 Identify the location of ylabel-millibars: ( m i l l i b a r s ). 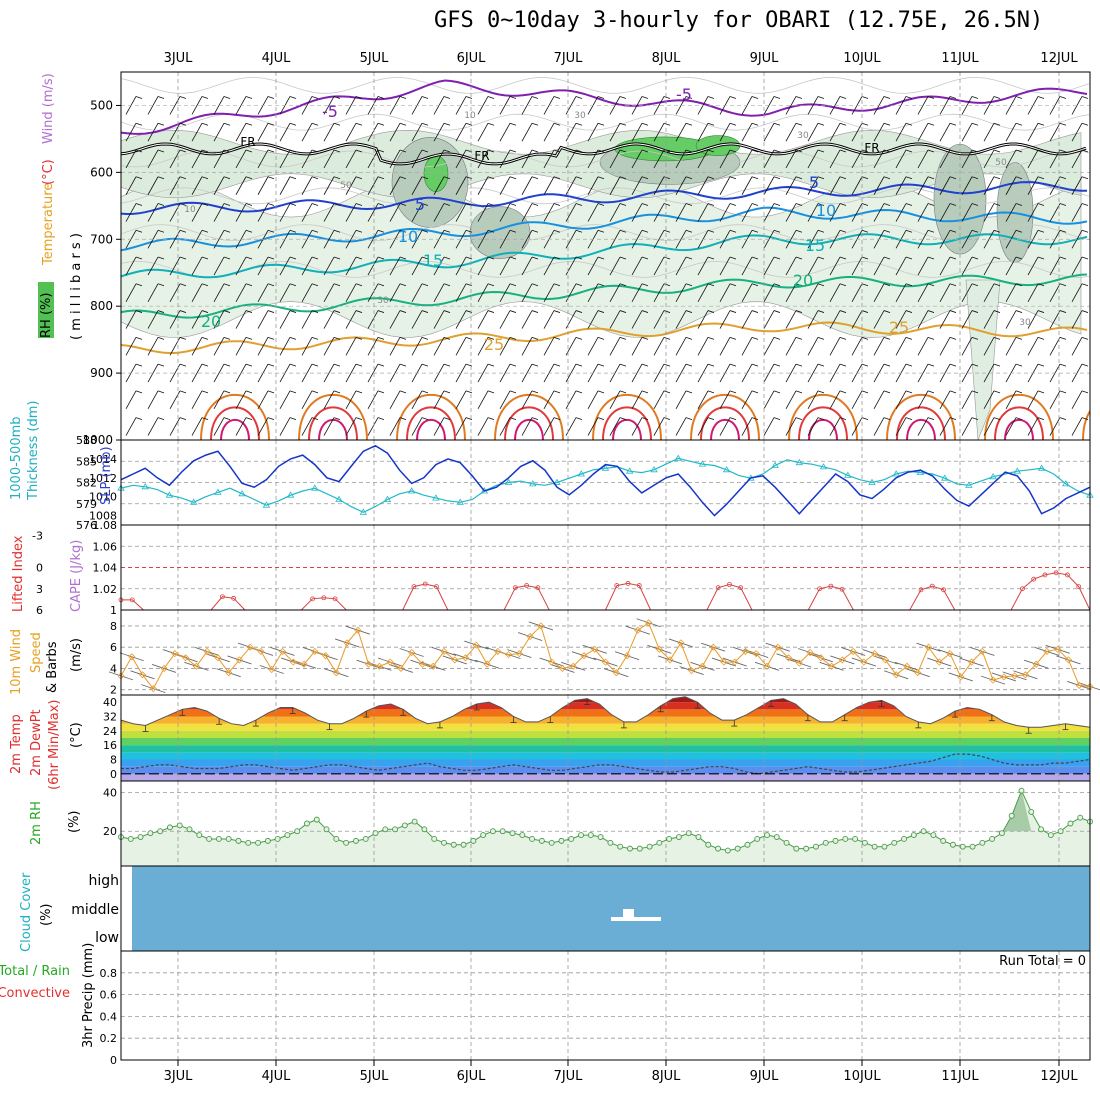
(76, 286).